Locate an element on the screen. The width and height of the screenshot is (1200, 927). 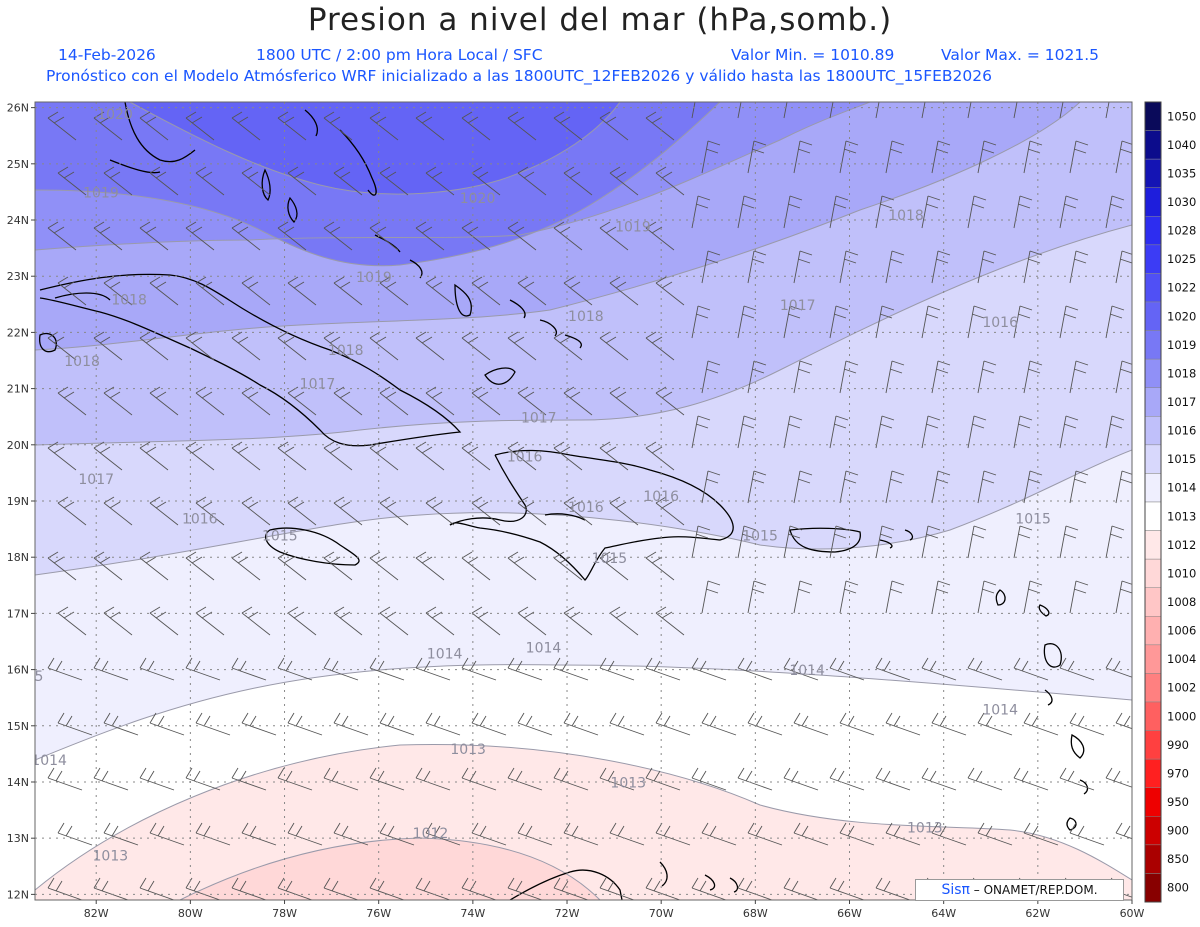
colorbar-label: 1014 is located at coordinates (1181, 488).